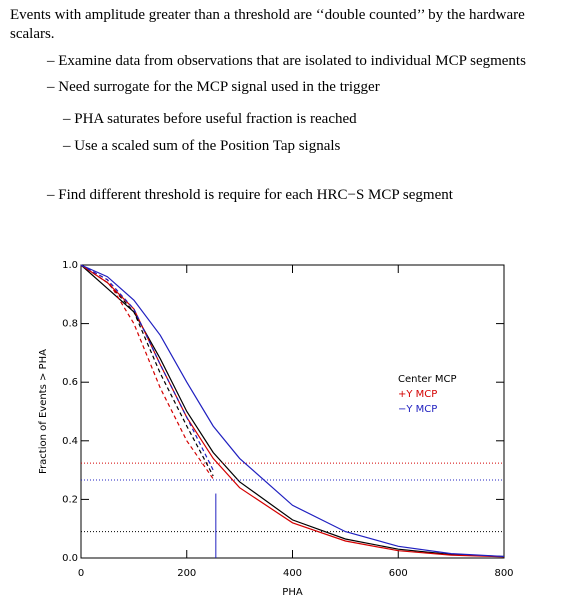 This screenshot has width=575, height=607. Describe the element at coordinates (70, 499) in the screenshot. I see `y-tick-label: 0.2` at that location.